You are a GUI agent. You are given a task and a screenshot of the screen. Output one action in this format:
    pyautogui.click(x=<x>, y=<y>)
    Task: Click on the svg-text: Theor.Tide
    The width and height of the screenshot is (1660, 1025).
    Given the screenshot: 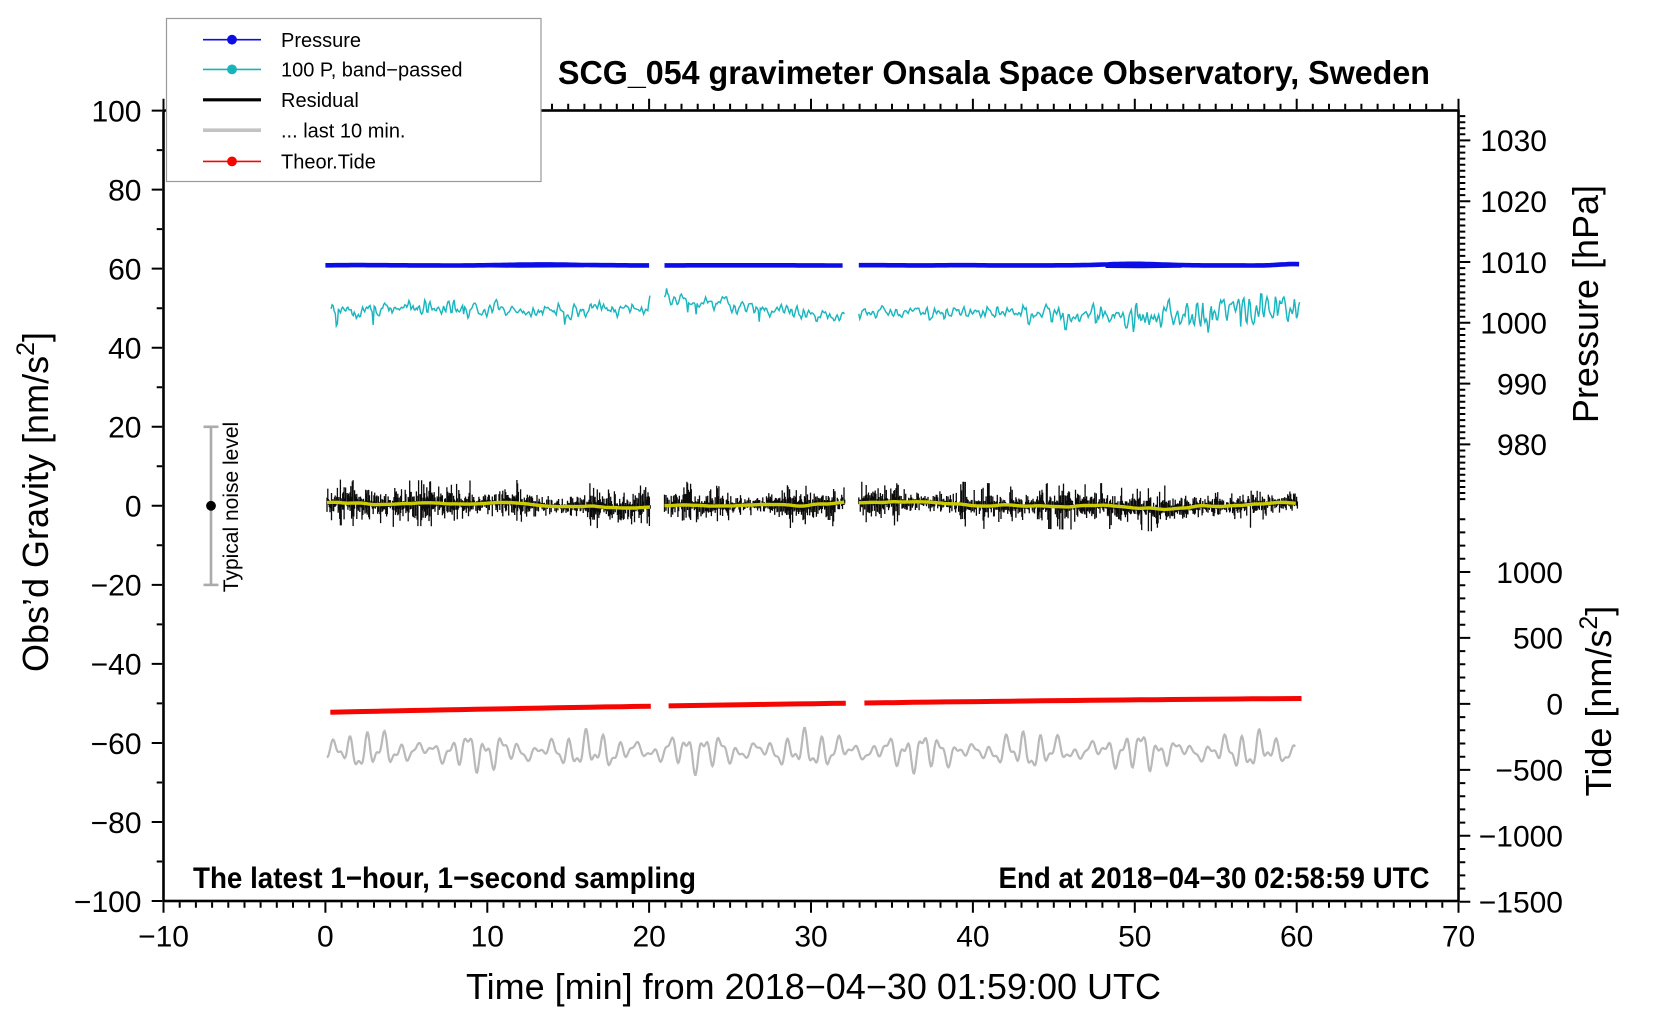 What is the action you would take?
    pyautogui.click(x=328, y=163)
    